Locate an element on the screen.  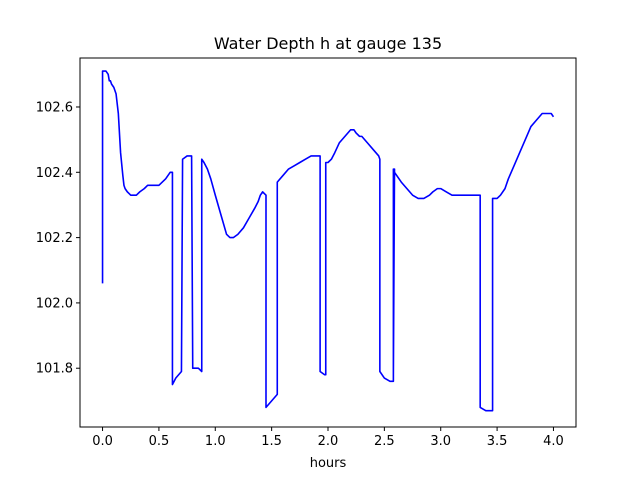
y-tick-label: 102.4 is located at coordinates (54, 173).